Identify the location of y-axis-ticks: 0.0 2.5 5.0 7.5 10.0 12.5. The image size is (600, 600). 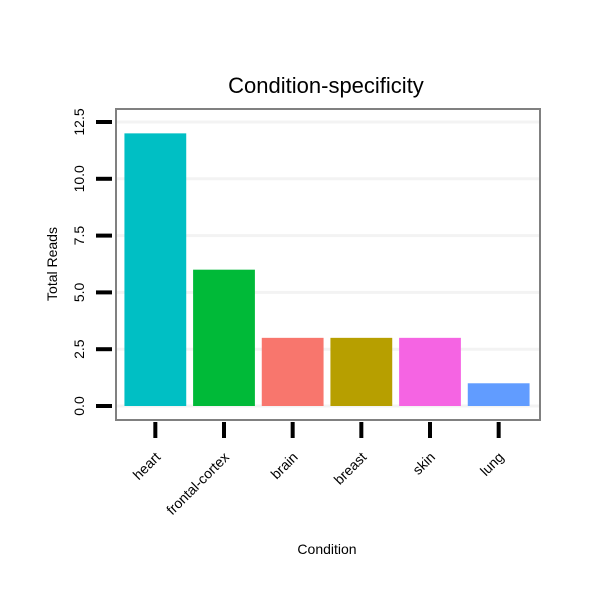
(91, 262).